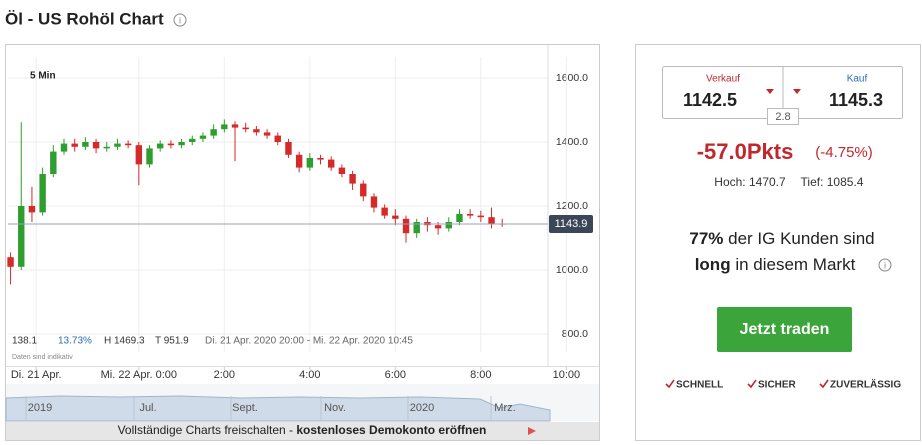  I want to click on trade-button, so click(784, 329).